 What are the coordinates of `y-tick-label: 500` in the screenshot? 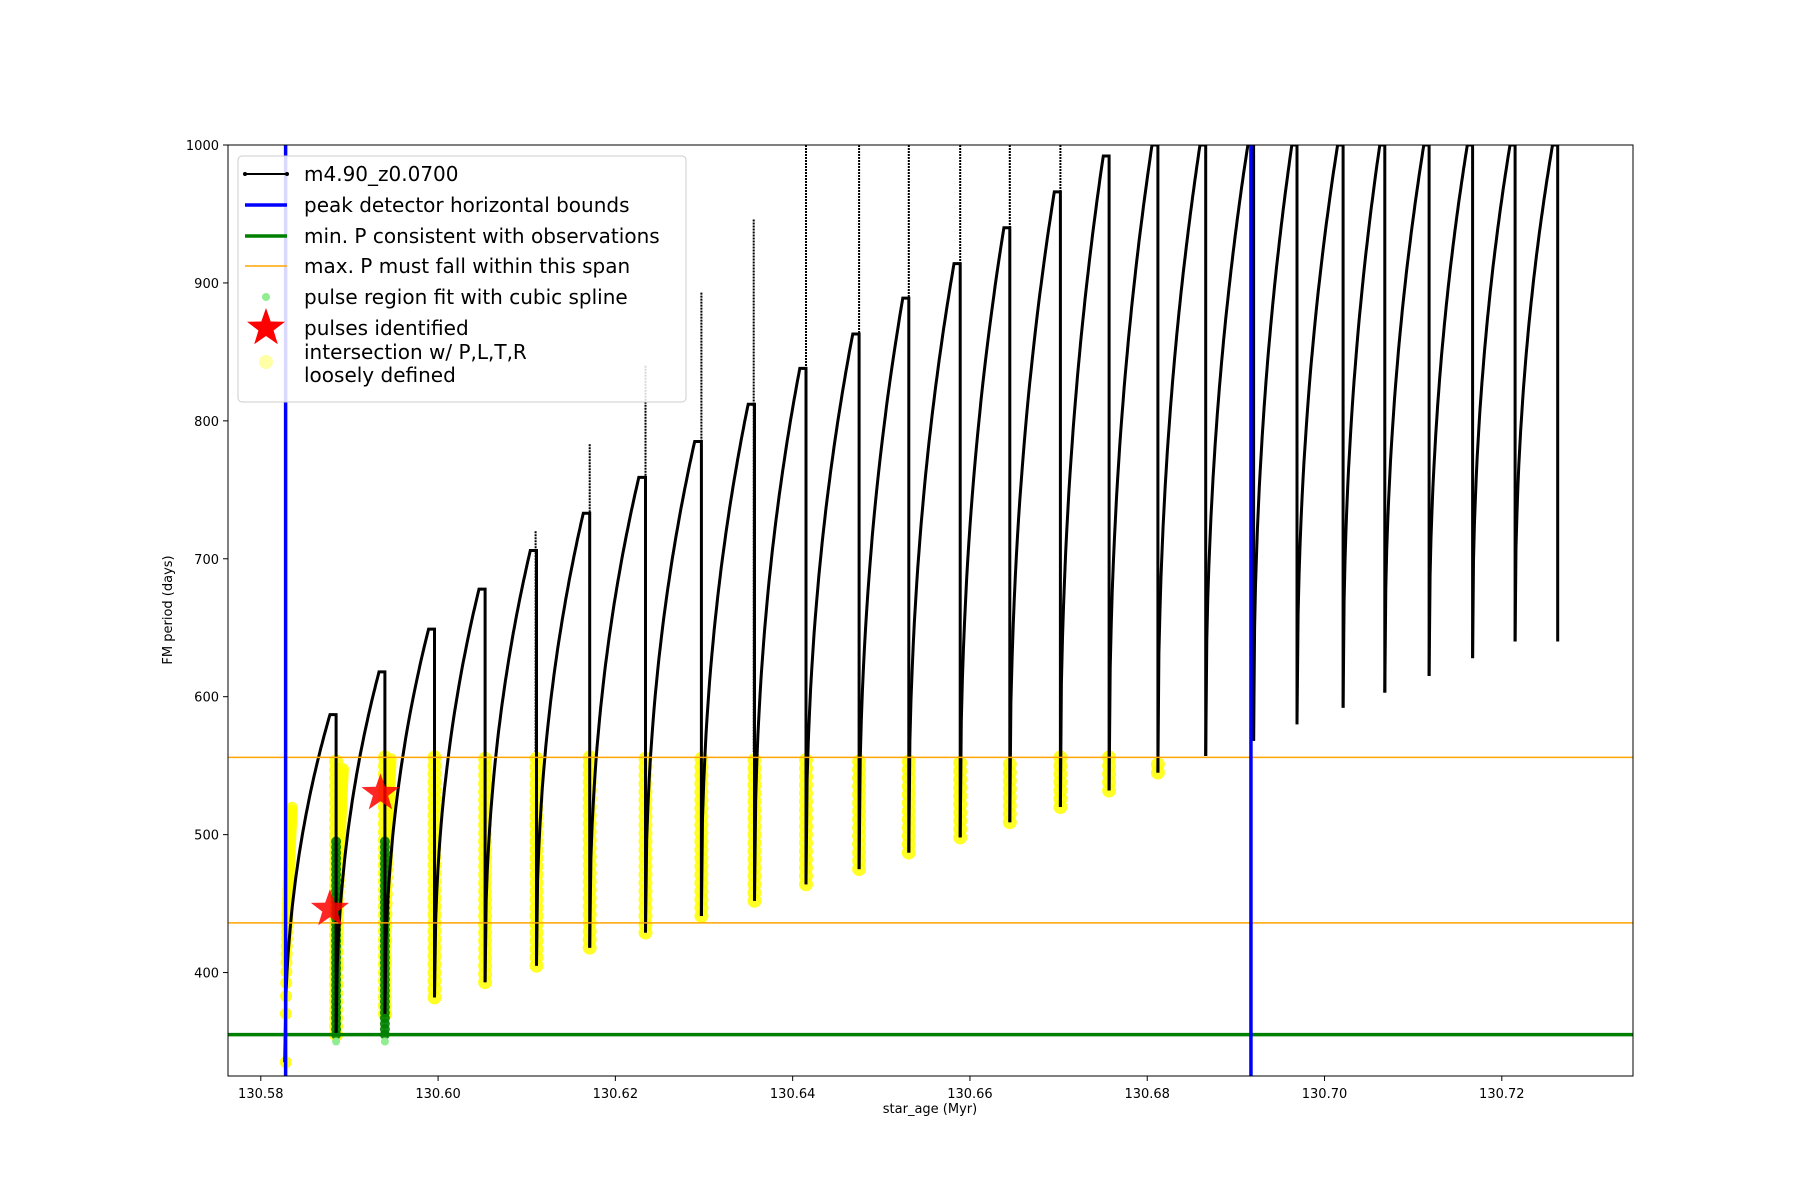 It's located at (206, 836).